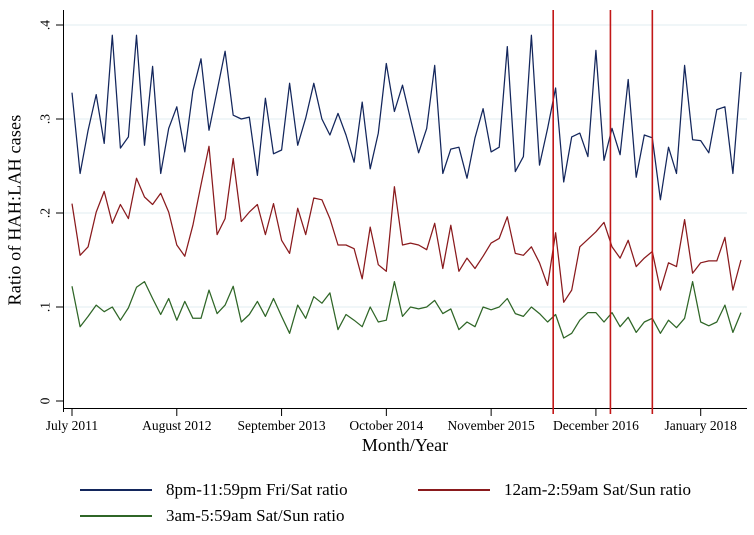  Describe the element at coordinates (45, 400) in the screenshot. I see `y-tick-label: 0` at that location.